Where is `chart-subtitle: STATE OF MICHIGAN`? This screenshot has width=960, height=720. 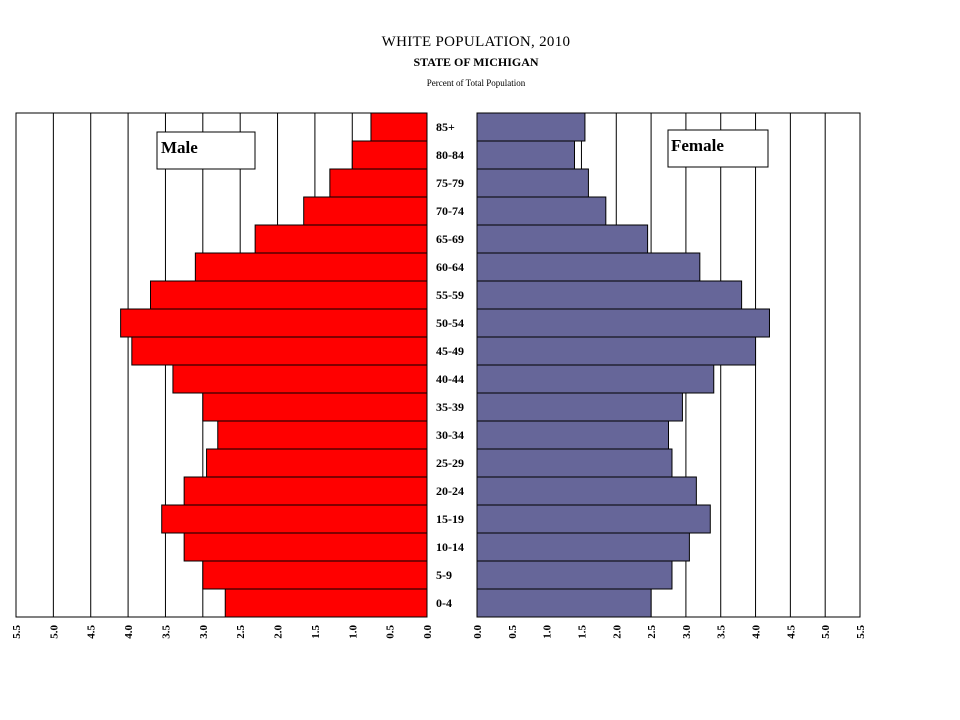 chart-subtitle: STATE OF MICHIGAN is located at coordinates (476, 62).